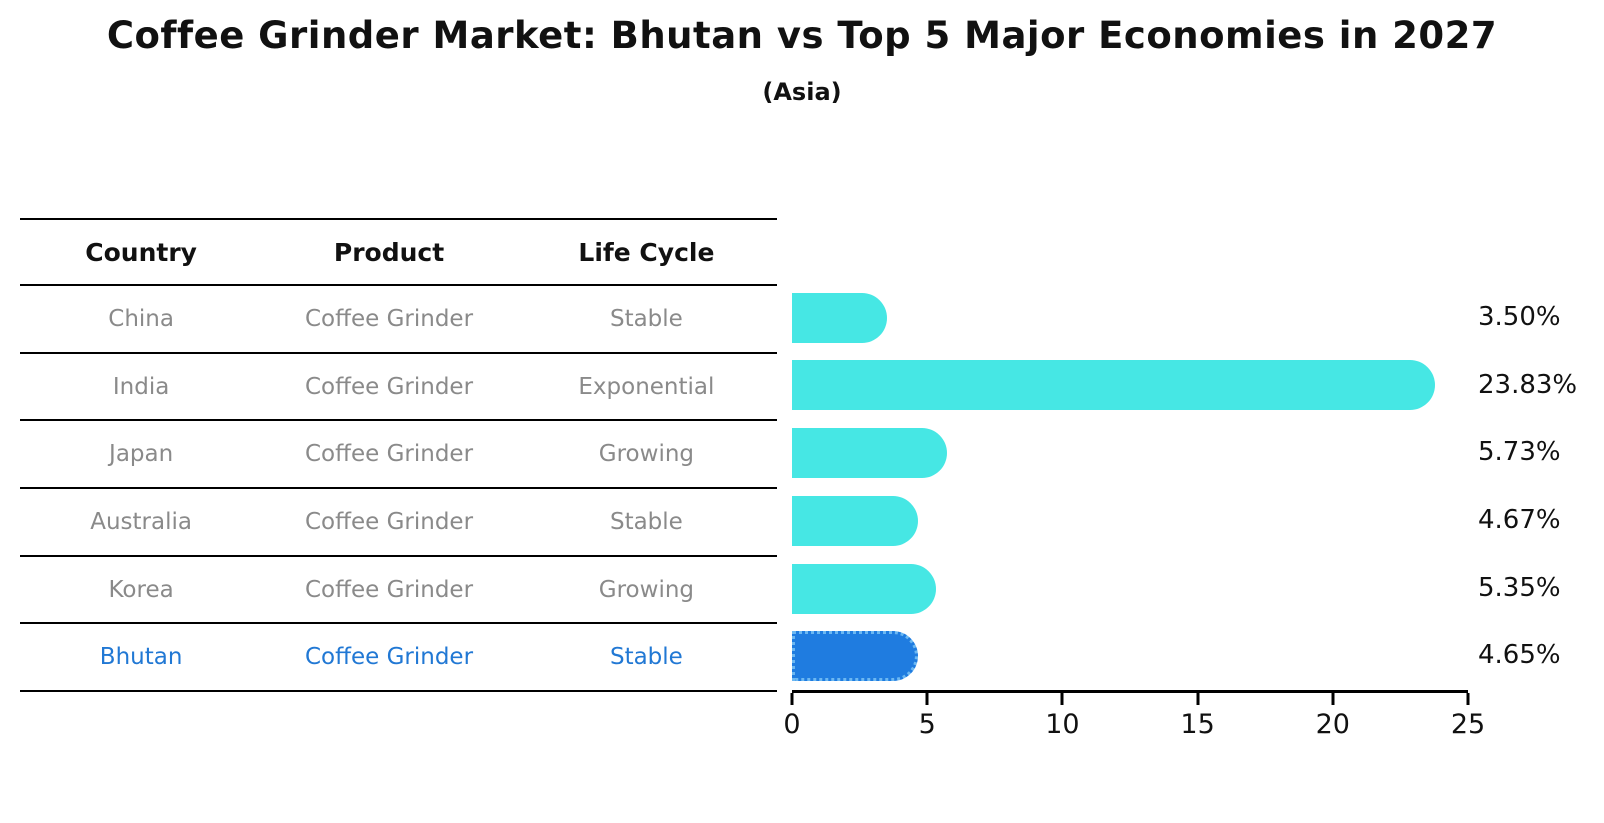 This screenshot has width=1604, height=823. Describe the element at coordinates (1519, 317) in the screenshot. I see `value-label-china: 3.50%` at that location.